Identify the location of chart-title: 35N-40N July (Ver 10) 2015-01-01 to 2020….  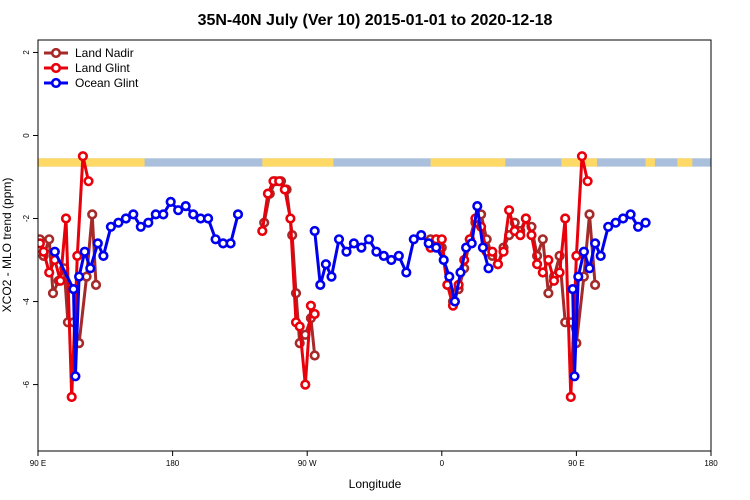
(375, 20).